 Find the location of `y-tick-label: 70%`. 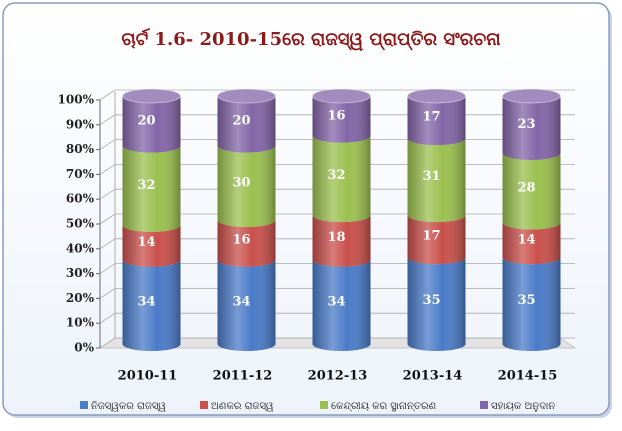

y-tick-label: 70% is located at coordinates (80, 174).